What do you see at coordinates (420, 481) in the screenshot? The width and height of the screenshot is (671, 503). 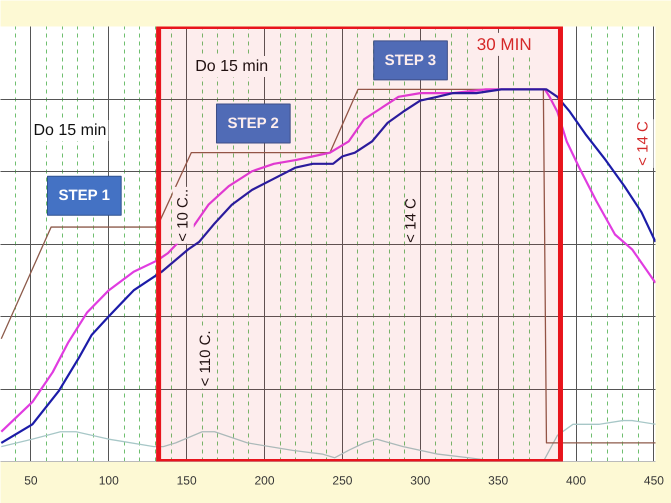 I see `x-tick-label: 300` at bounding box center [420, 481].